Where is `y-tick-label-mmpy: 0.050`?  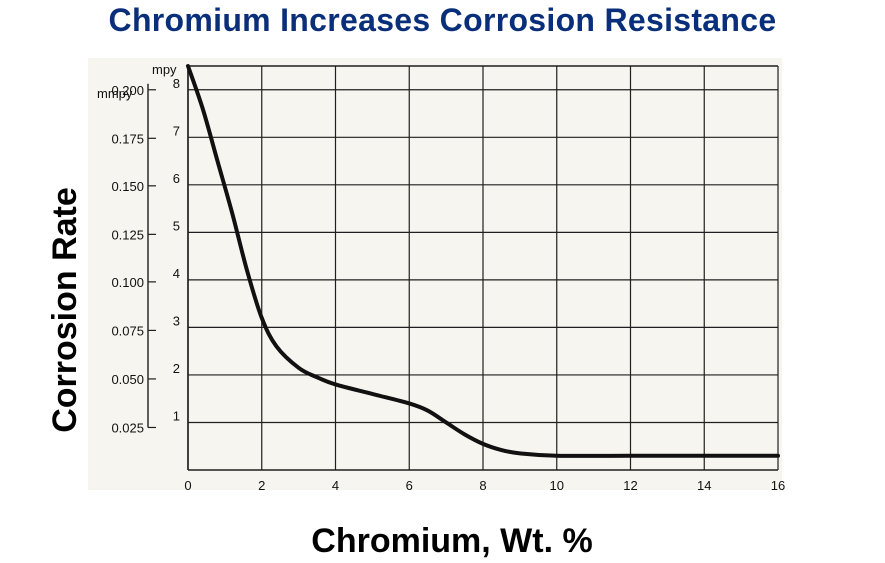
y-tick-label-mmpy: 0.050 is located at coordinates (127, 379).